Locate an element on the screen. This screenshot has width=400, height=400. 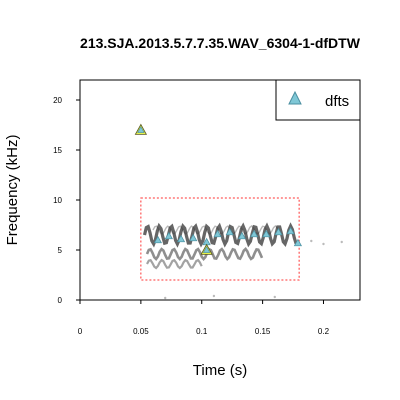
highlight-points is located at coordinates (173, 189).